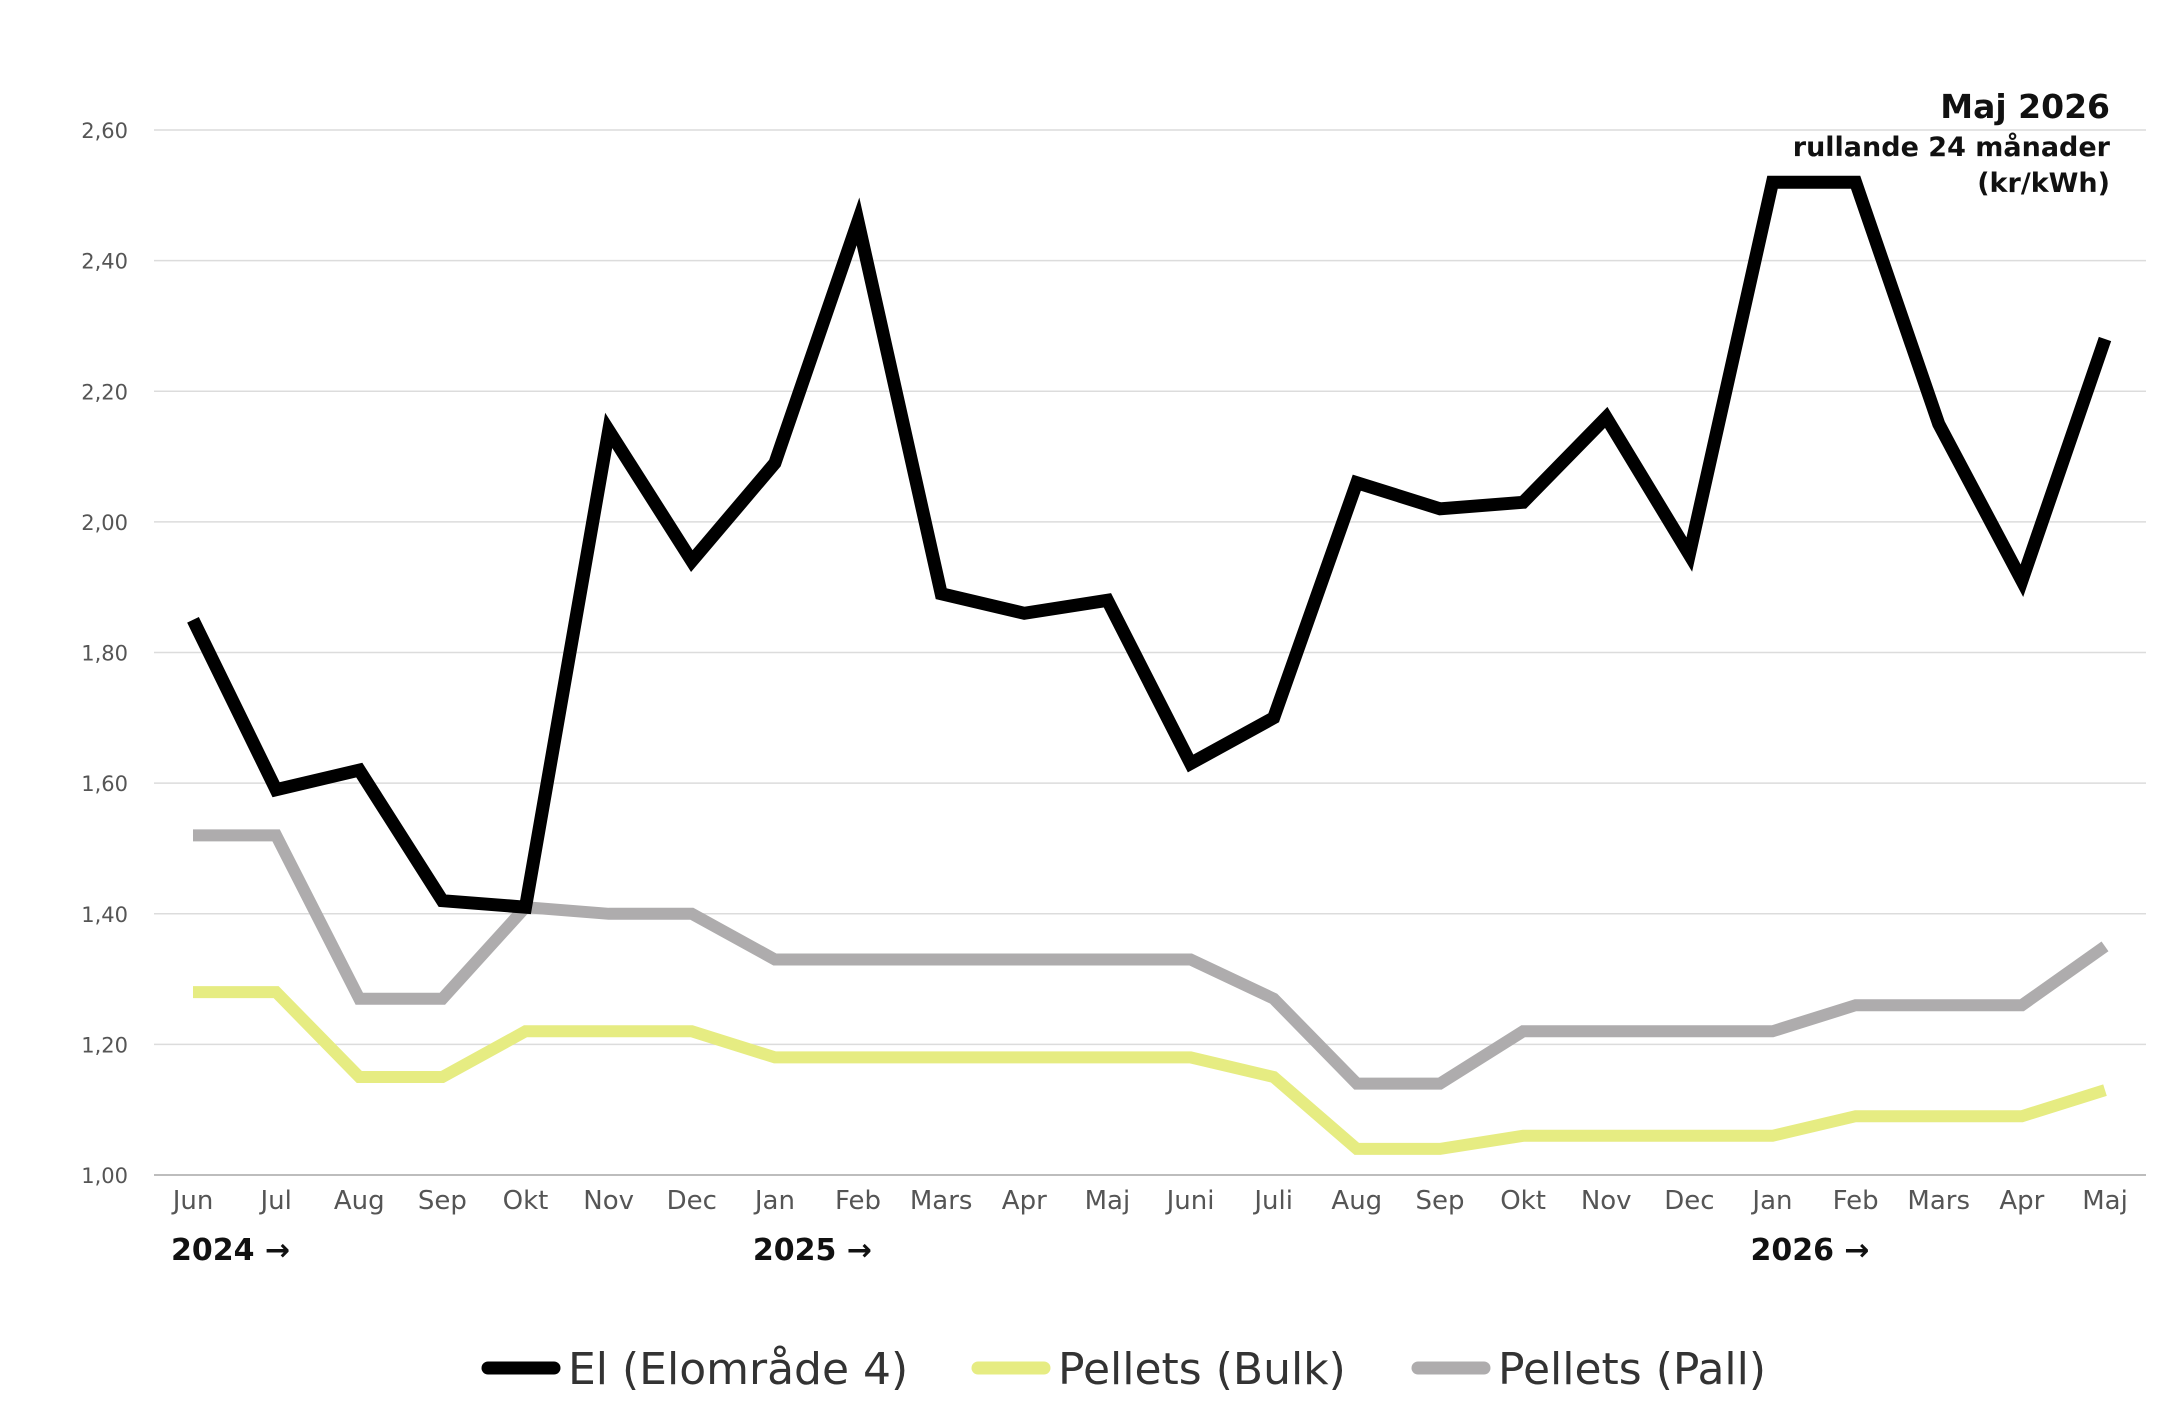 The height and width of the screenshot is (1410, 2160). What do you see at coordinates (2043, 183) in the screenshot?
I see `chart-unit: (kr/kWh)` at bounding box center [2043, 183].